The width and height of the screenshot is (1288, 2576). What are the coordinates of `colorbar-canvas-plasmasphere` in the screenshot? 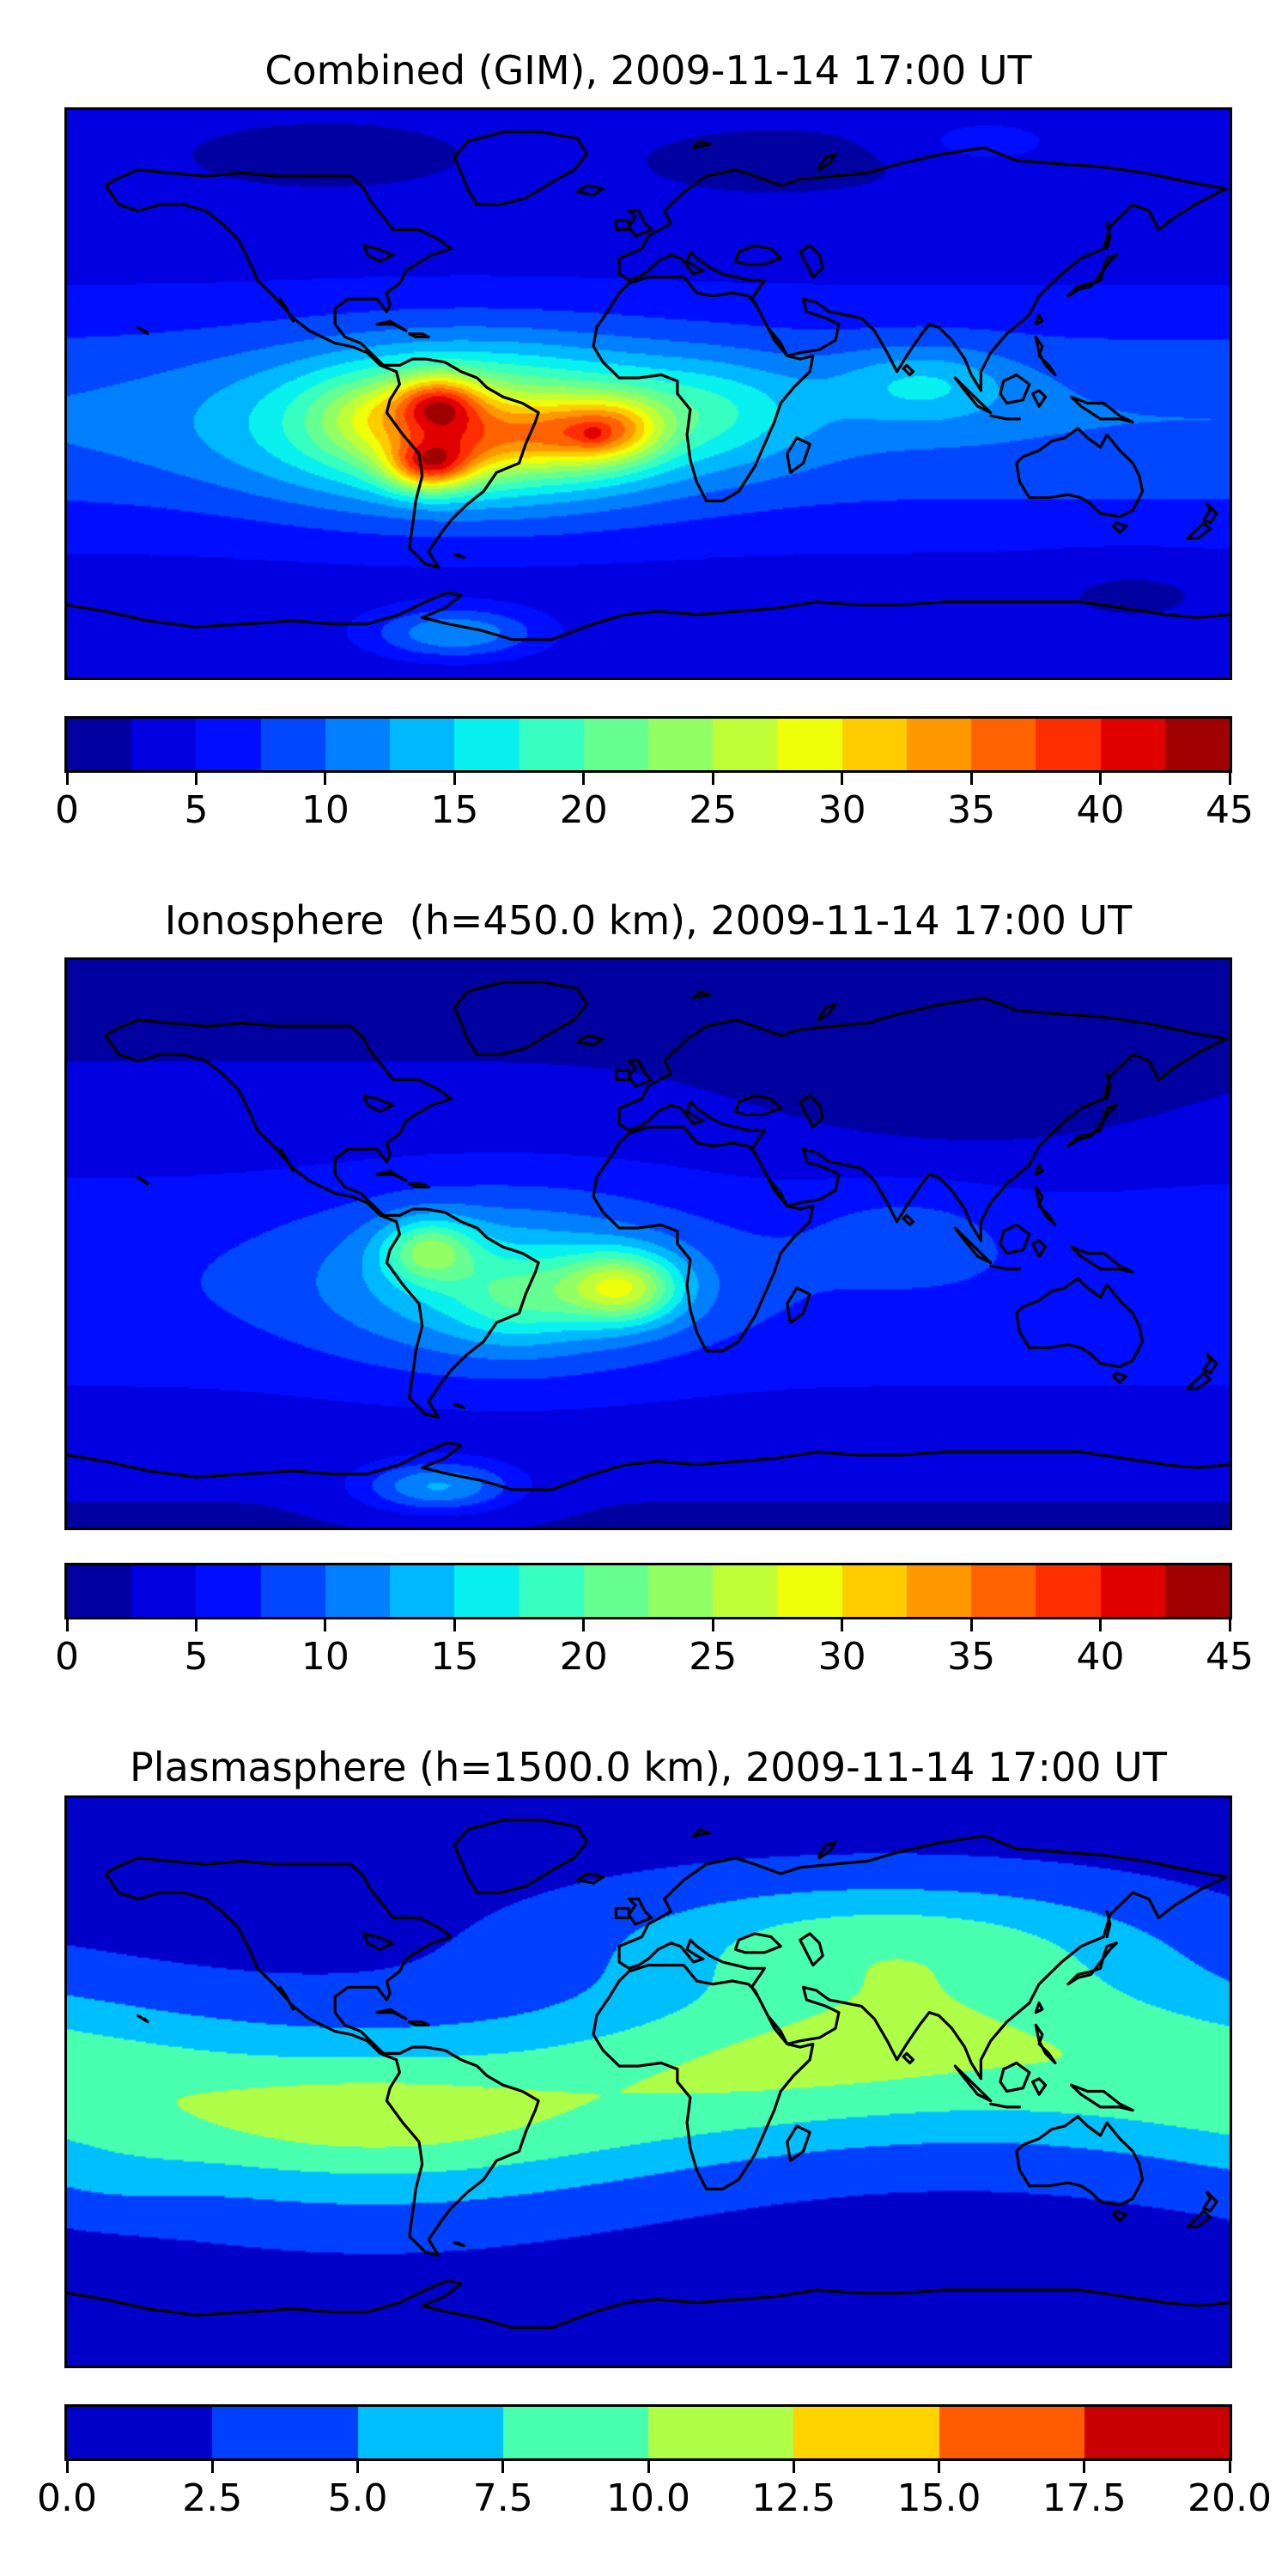 It's located at (649, 2433).